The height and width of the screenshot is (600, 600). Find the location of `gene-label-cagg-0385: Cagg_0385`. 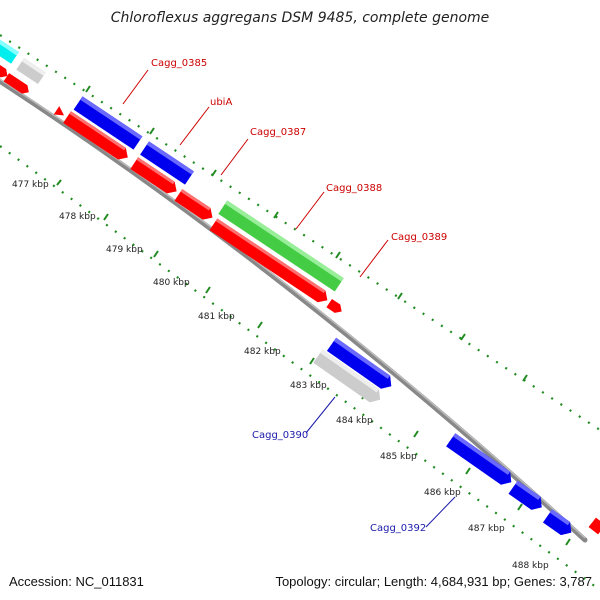

gene-label-cagg-0385: Cagg_0385 is located at coordinates (179, 63).